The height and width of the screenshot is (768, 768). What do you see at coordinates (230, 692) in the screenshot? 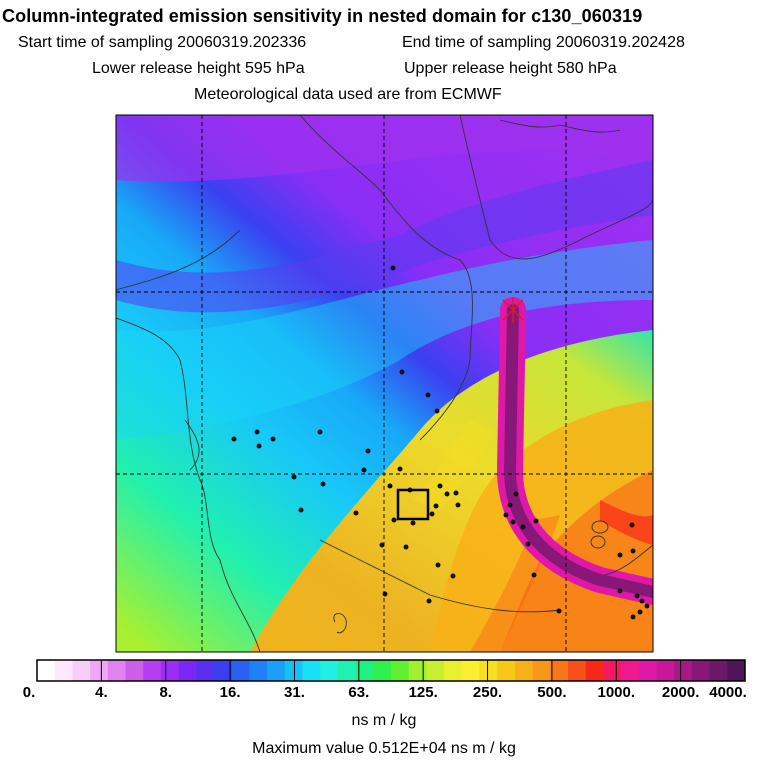
I see `colorbar-tick-label: 16.` at bounding box center [230, 692].